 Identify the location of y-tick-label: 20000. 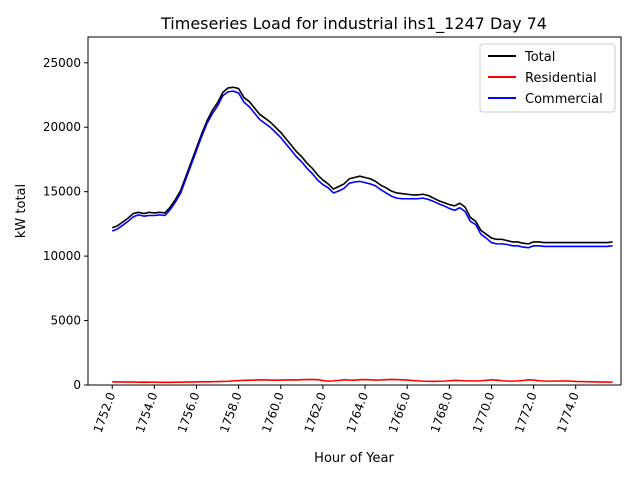
(62, 127).